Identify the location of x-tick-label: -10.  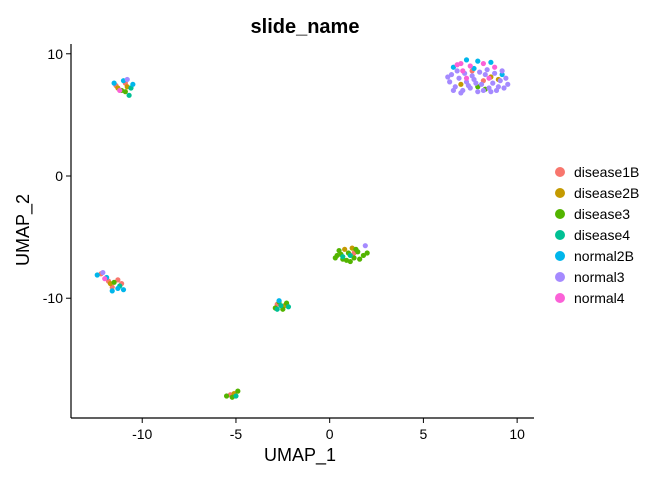
(142, 434).